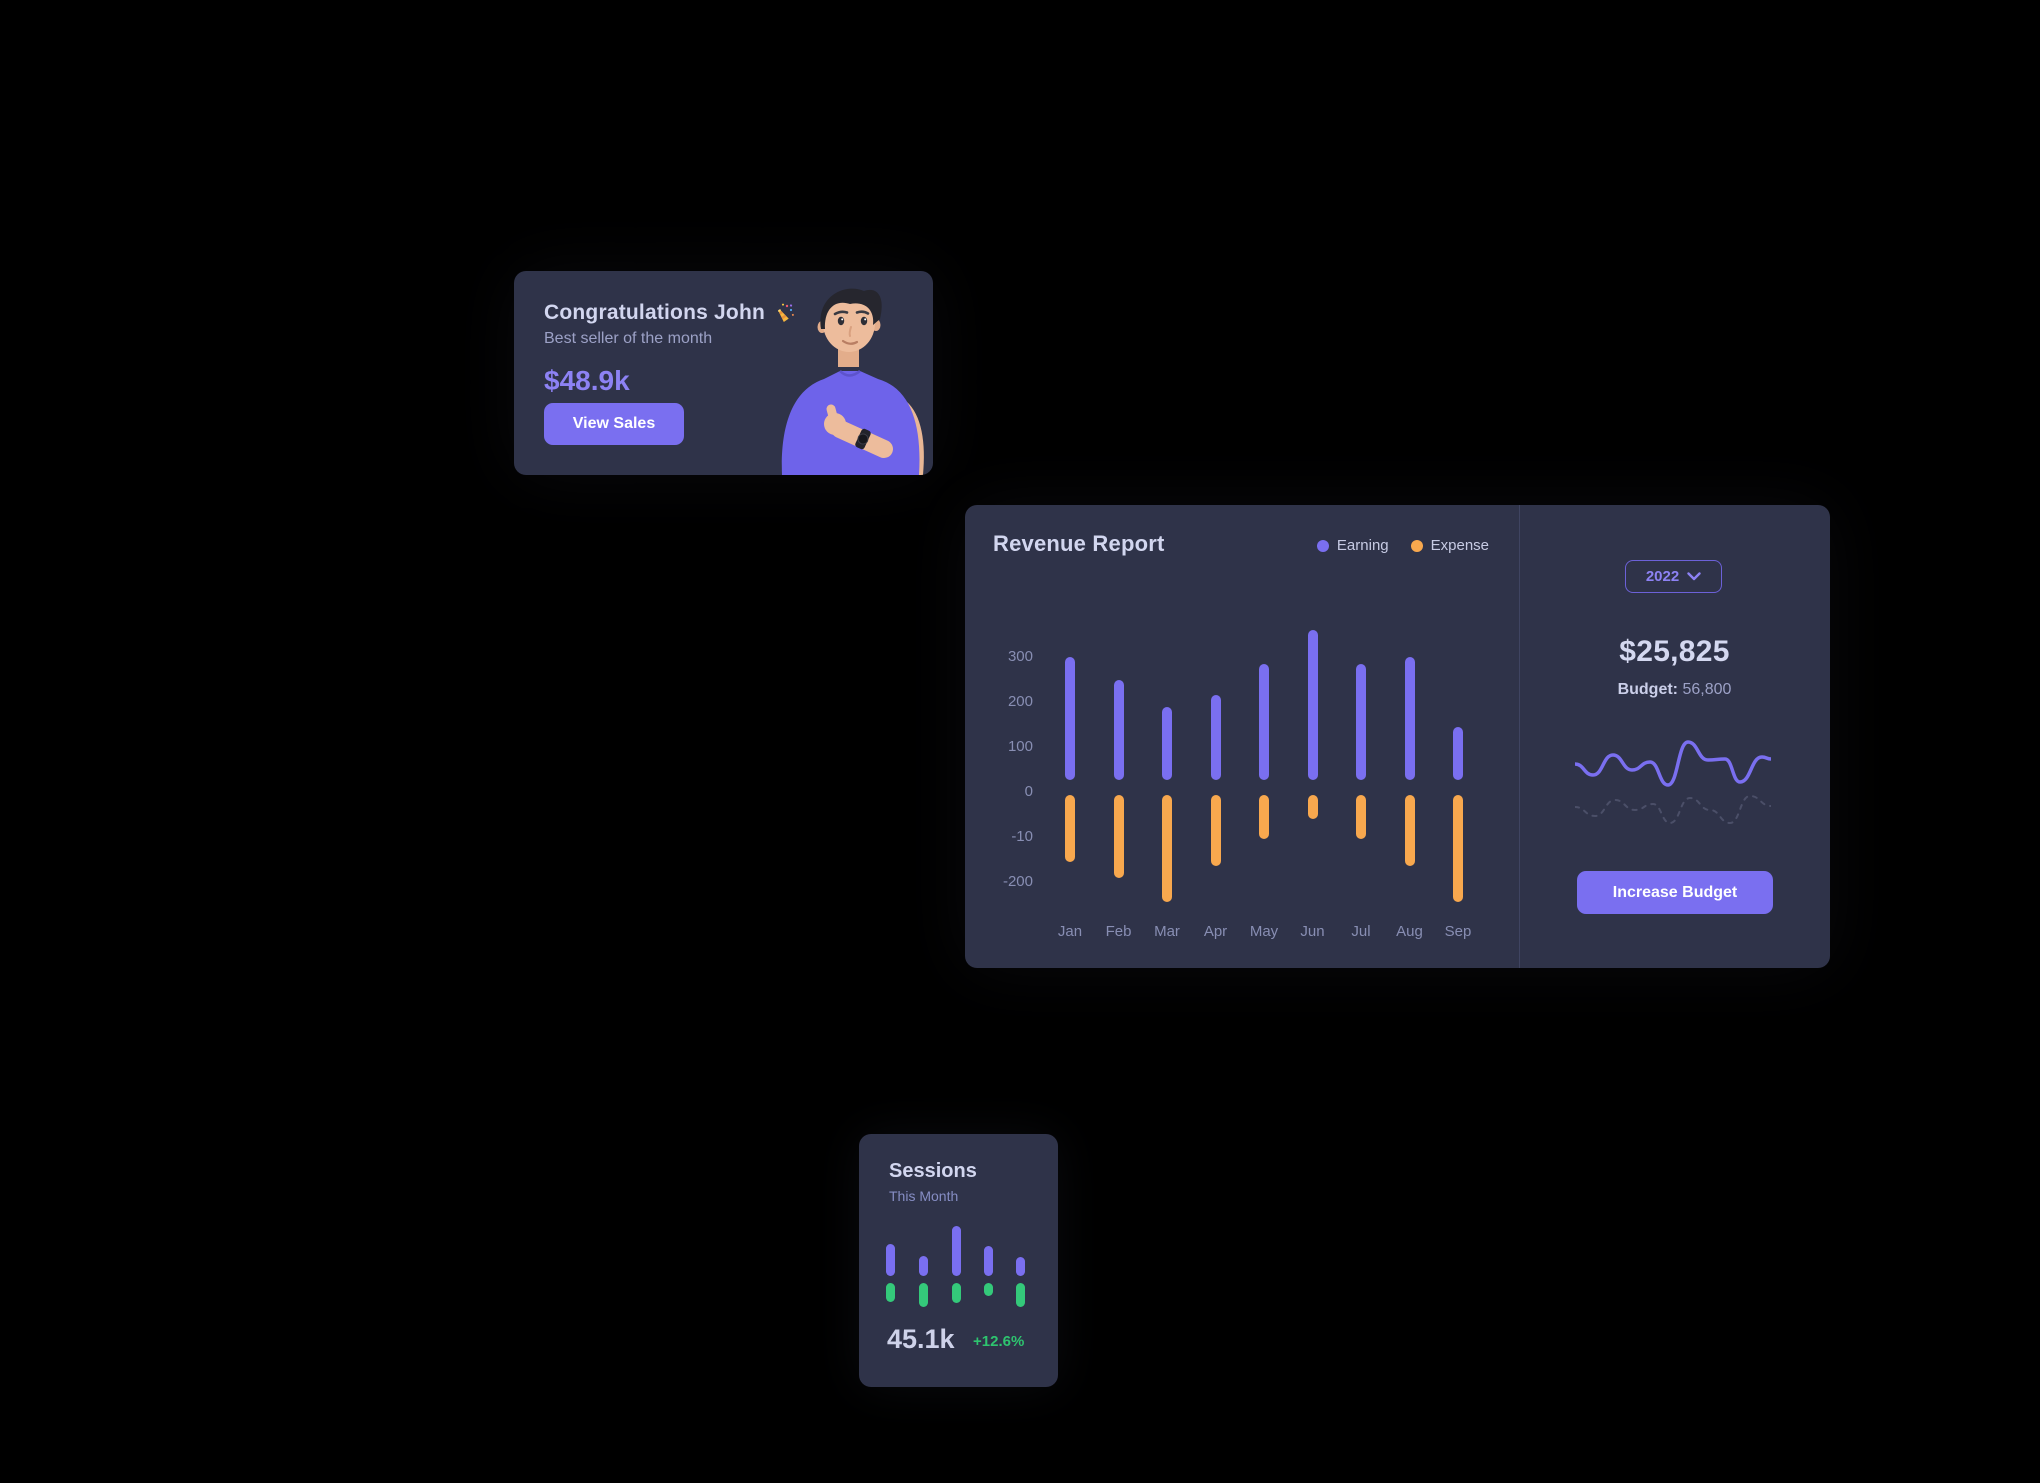 This screenshot has height=1483, width=2040. What do you see at coordinates (1459, 545) in the screenshot?
I see `legend-expense-label: Expense` at bounding box center [1459, 545].